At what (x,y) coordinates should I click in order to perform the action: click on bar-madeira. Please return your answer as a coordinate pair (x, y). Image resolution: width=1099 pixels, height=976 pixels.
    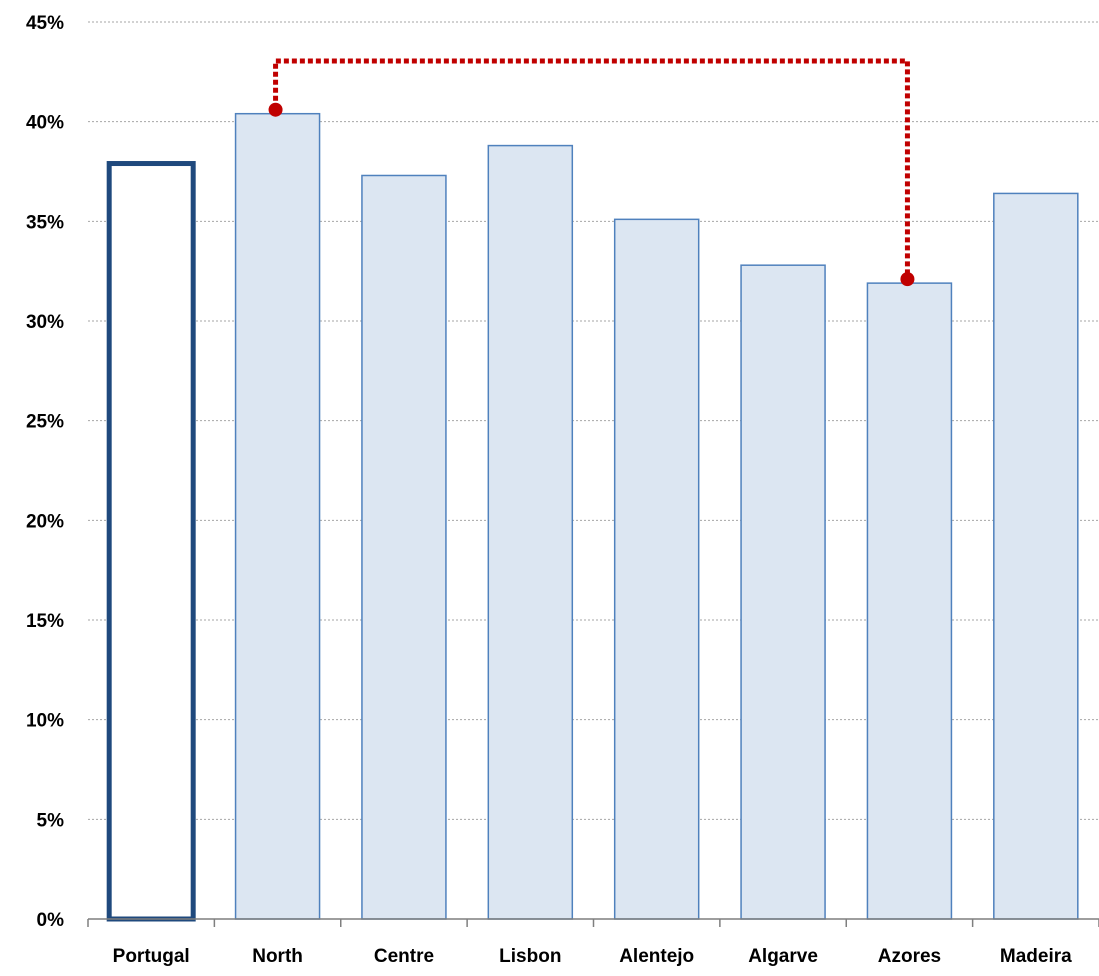
    Looking at the image, I should click on (1036, 556).